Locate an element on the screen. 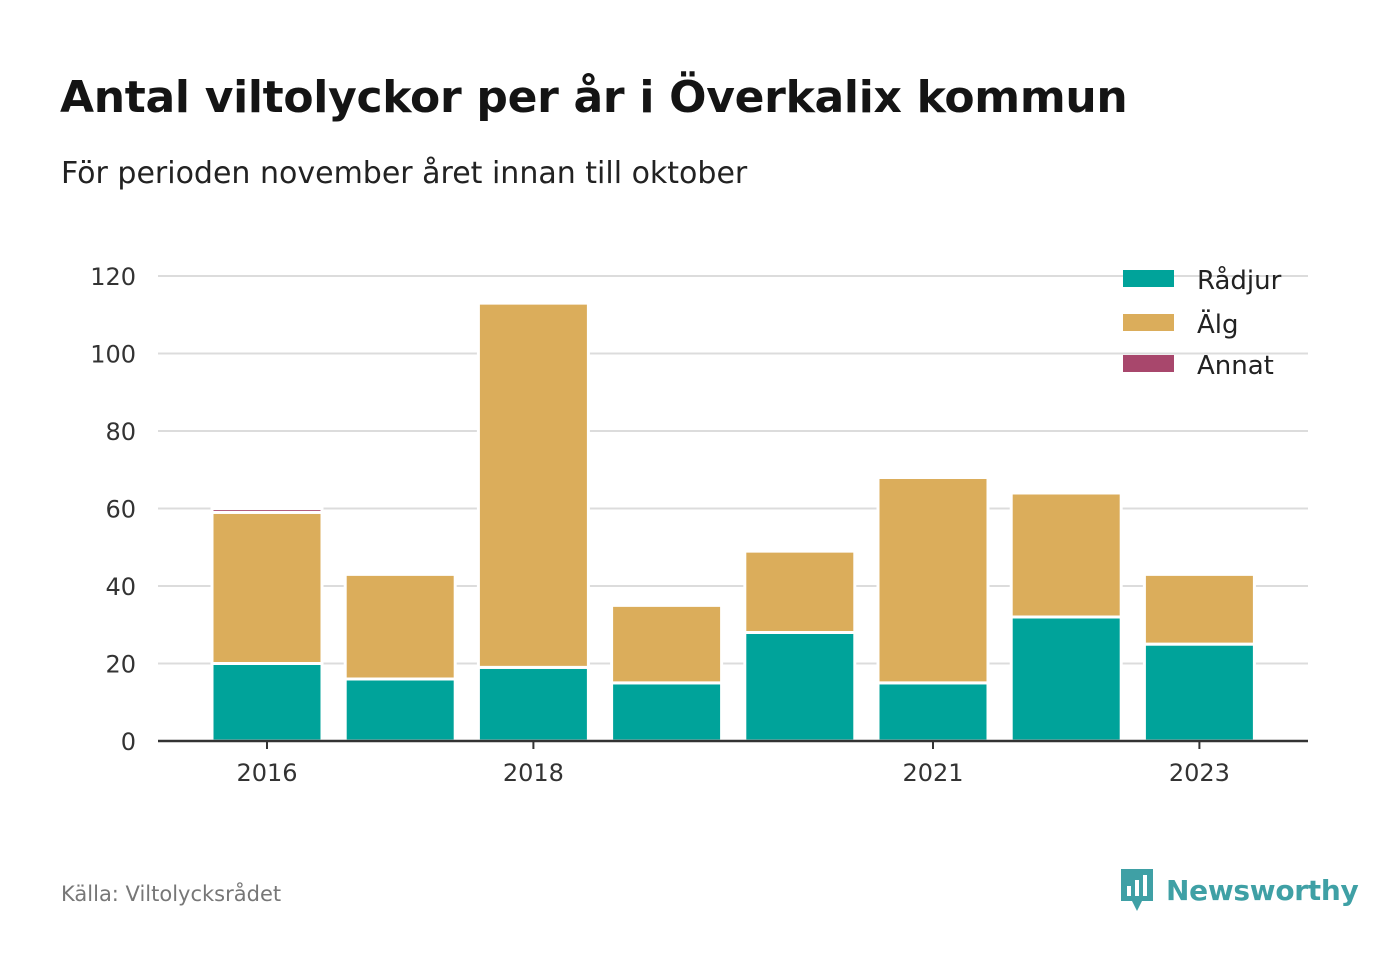  x-tick-label: 2018 is located at coordinates (533, 773).